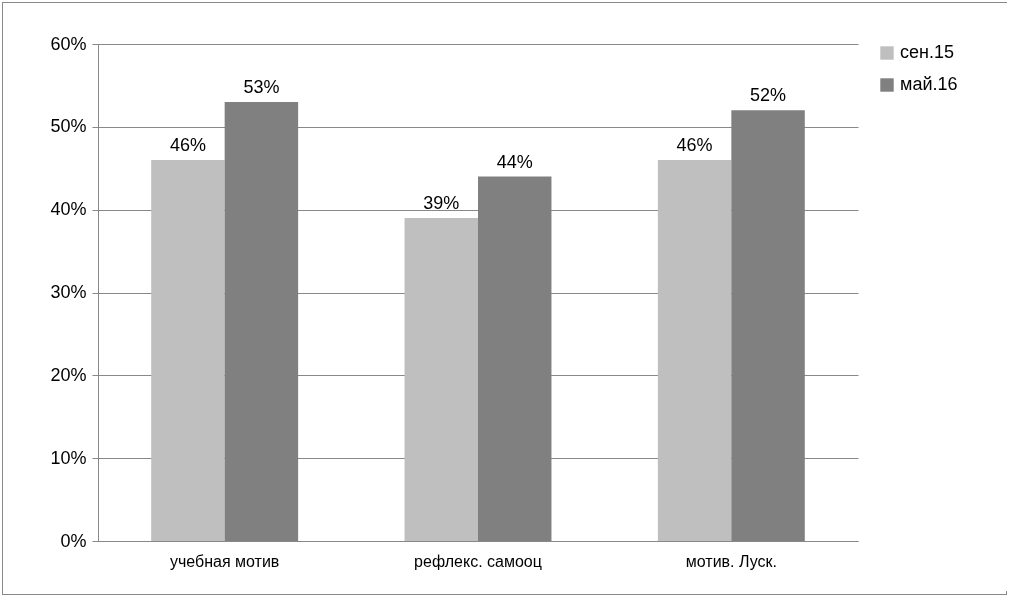 The image size is (1011, 599). Describe the element at coordinates (68, 374) in the screenshot. I see `y-tick-label: 20%` at that location.